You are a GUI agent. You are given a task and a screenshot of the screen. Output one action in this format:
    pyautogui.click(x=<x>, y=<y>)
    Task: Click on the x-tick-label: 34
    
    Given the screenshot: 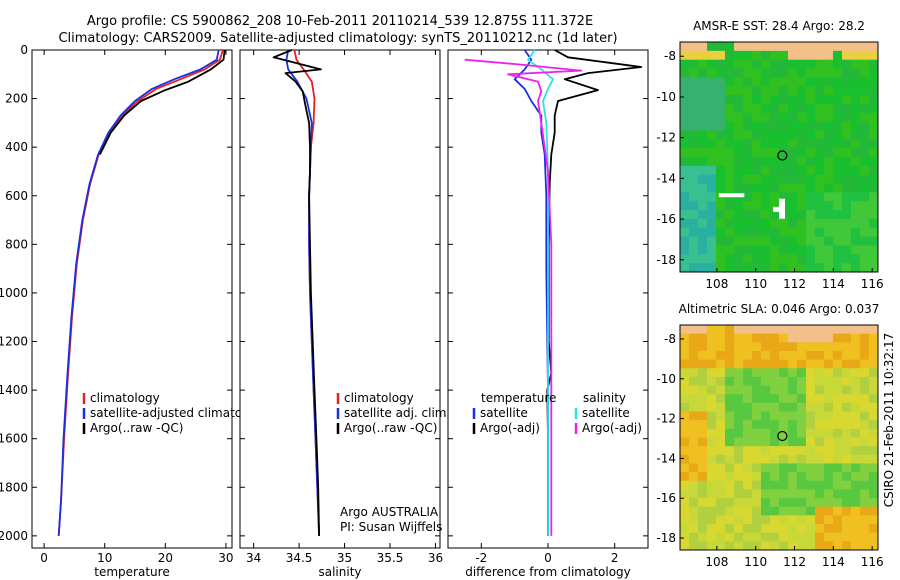 What is the action you would take?
    pyautogui.click(x=253, y=558)
    